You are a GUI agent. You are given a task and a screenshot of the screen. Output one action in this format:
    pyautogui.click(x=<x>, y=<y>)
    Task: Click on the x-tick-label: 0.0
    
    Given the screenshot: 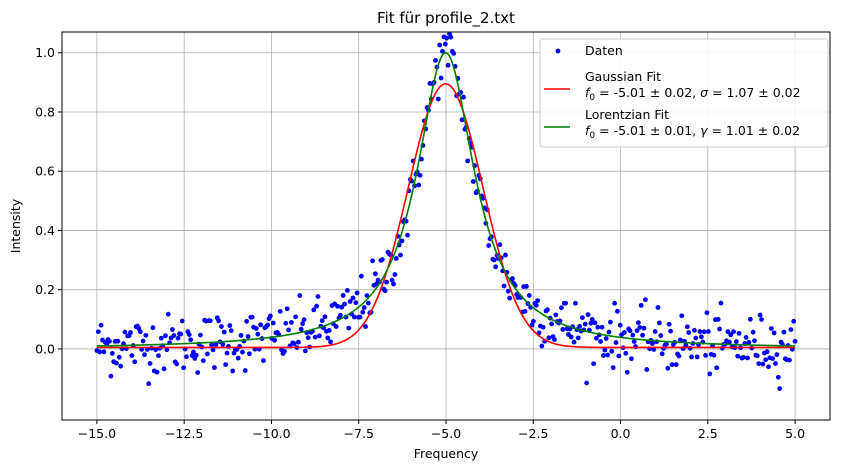 What is the action you would take?
    pyautogui.click(x=621, y=433)
    